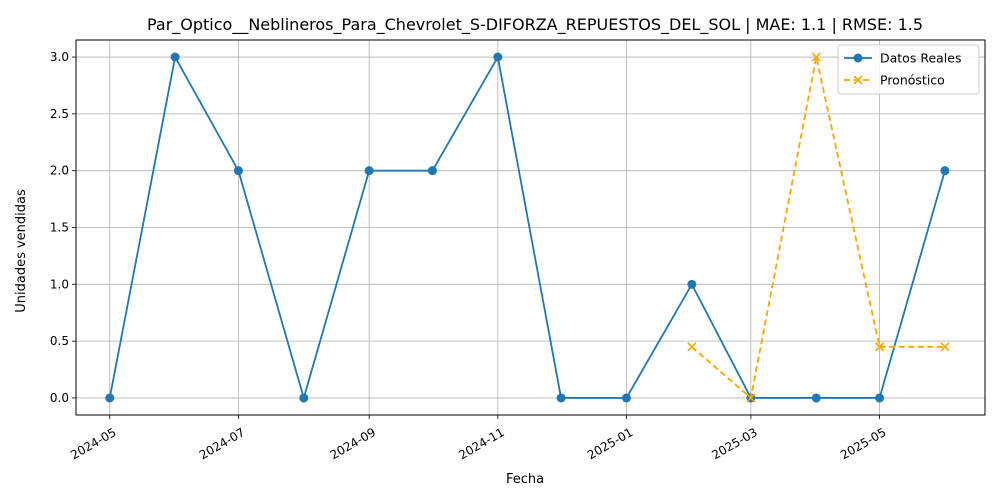  Describe the element at coordinates (59, 114) in the screenshot. I see `y-tick-label: 2.5` at that location.